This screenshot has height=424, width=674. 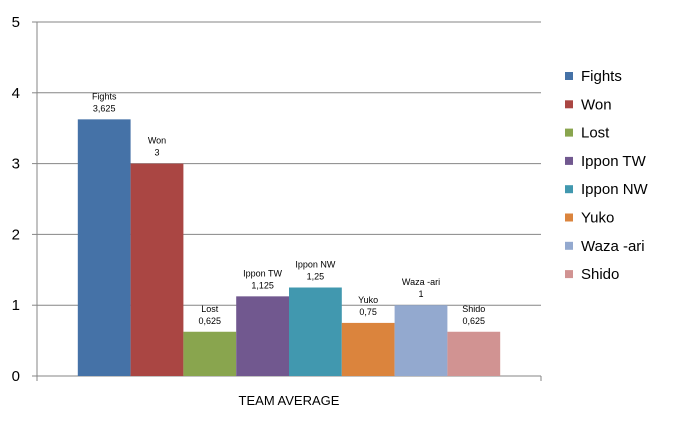 What do you see at coordinates (104, 108) in the screenshot?
I see `data-label-value-fights: 3,625` at bounding box center [104, 108].